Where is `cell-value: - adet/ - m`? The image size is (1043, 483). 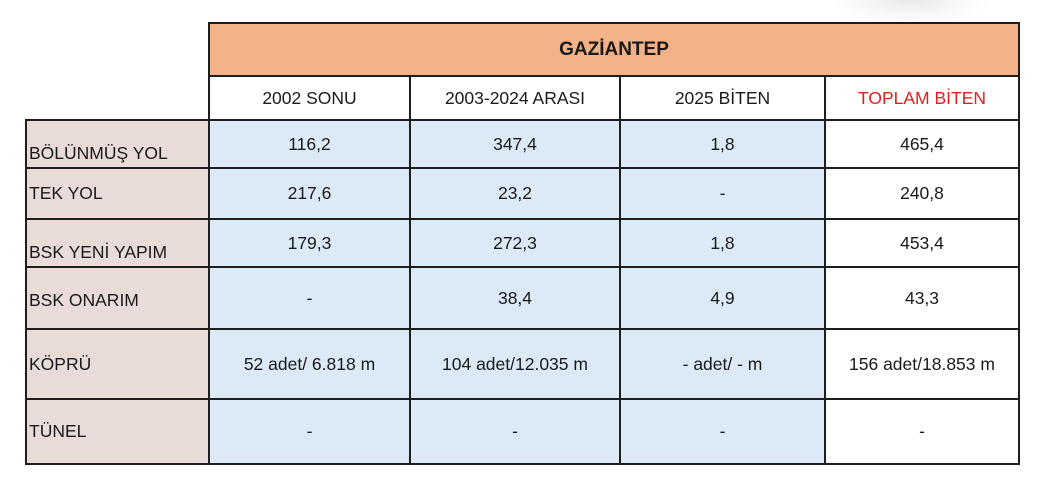
cell-value: - adet/ - m is located at coordinates (722, 364).